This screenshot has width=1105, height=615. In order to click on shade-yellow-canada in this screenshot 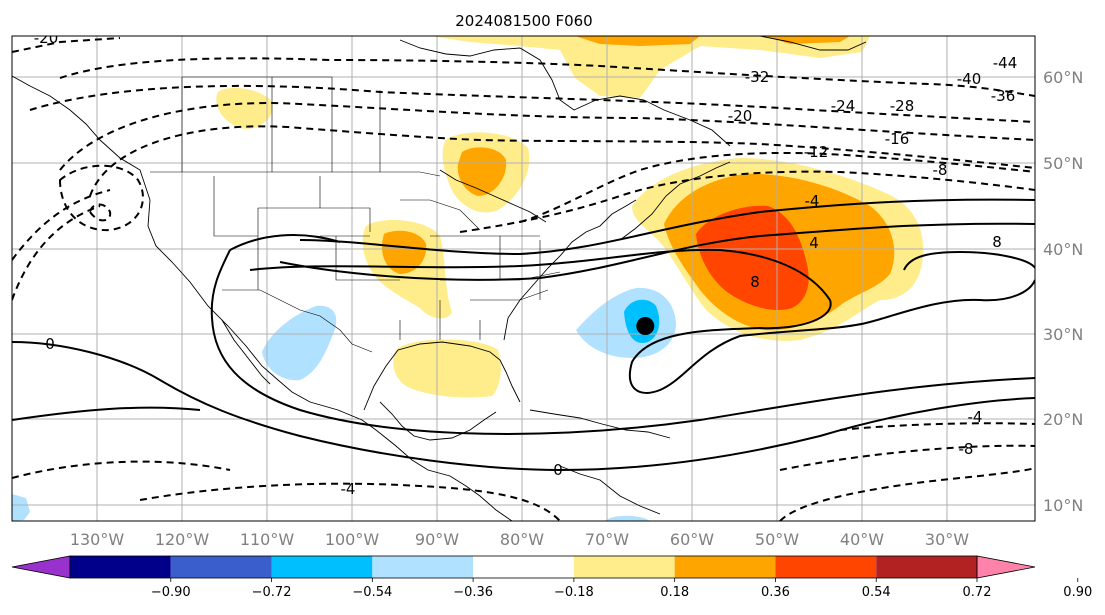, I will do `click(244, 108)`.